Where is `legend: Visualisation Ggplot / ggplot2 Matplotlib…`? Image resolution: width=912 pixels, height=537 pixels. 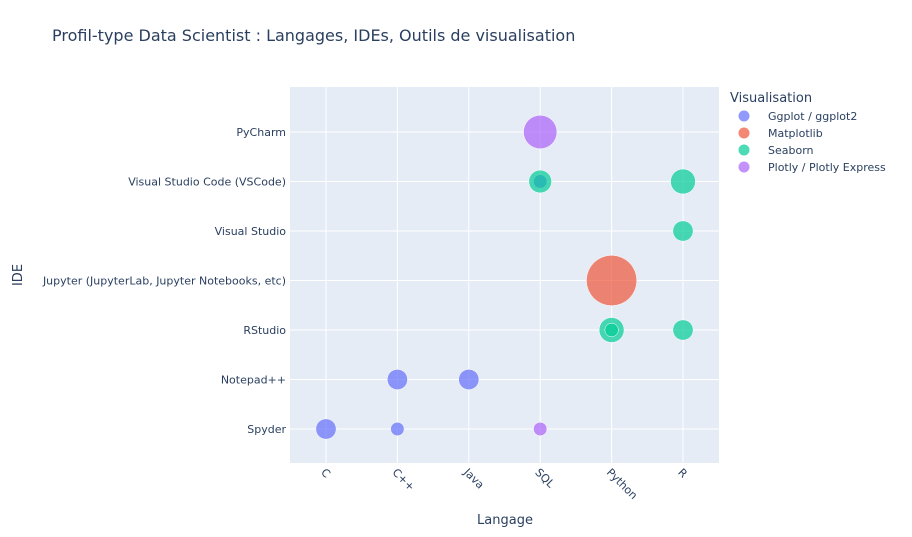 legend: Visualisation Ggplot / ggplot2 Matplotlib… is located at coordinates (808, 132).